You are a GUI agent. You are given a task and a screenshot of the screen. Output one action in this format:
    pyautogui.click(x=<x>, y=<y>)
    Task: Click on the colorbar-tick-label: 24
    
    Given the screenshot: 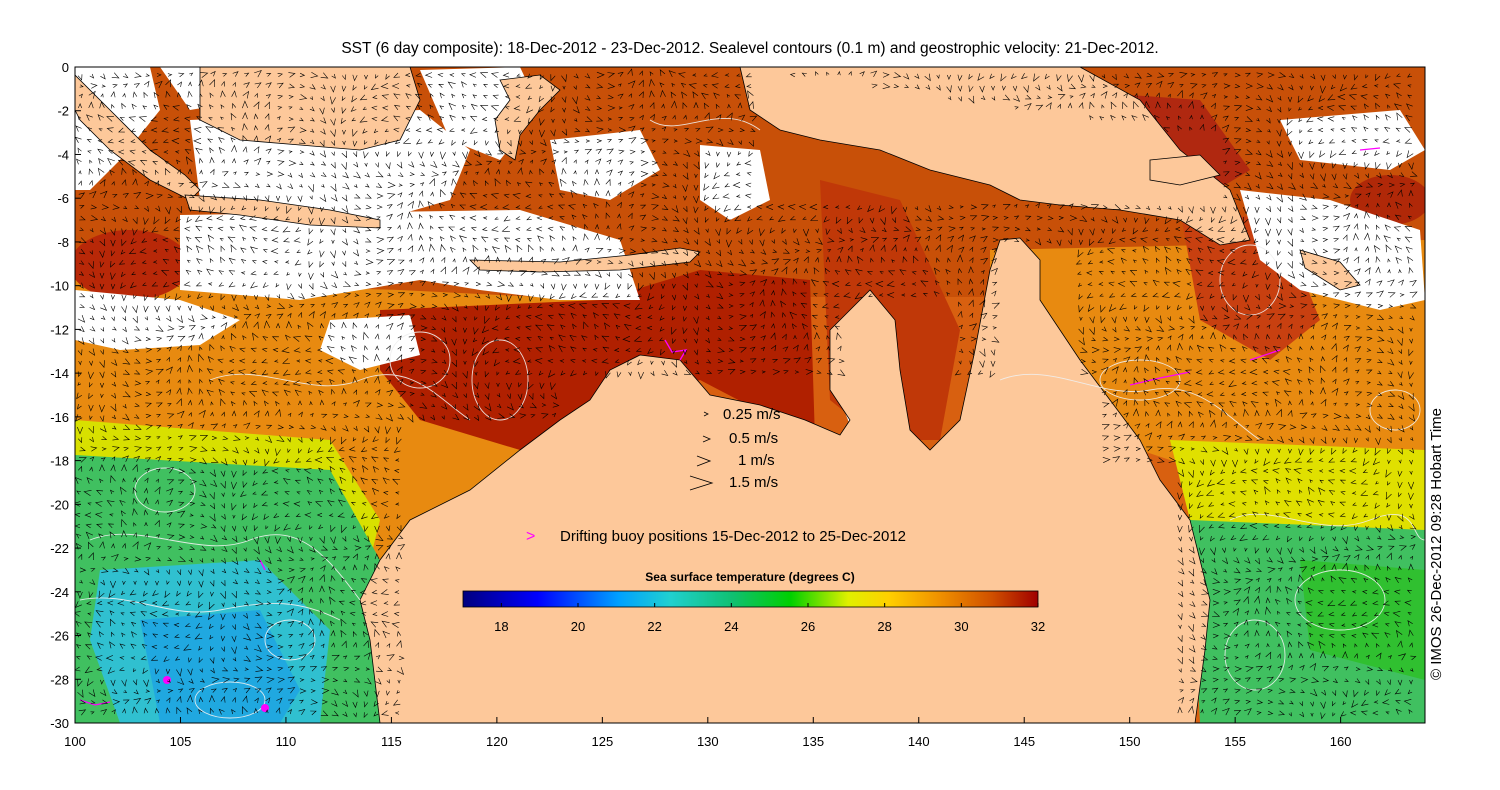 What is the action you would take?
    pyautogui.click(x=731, y=626)
    